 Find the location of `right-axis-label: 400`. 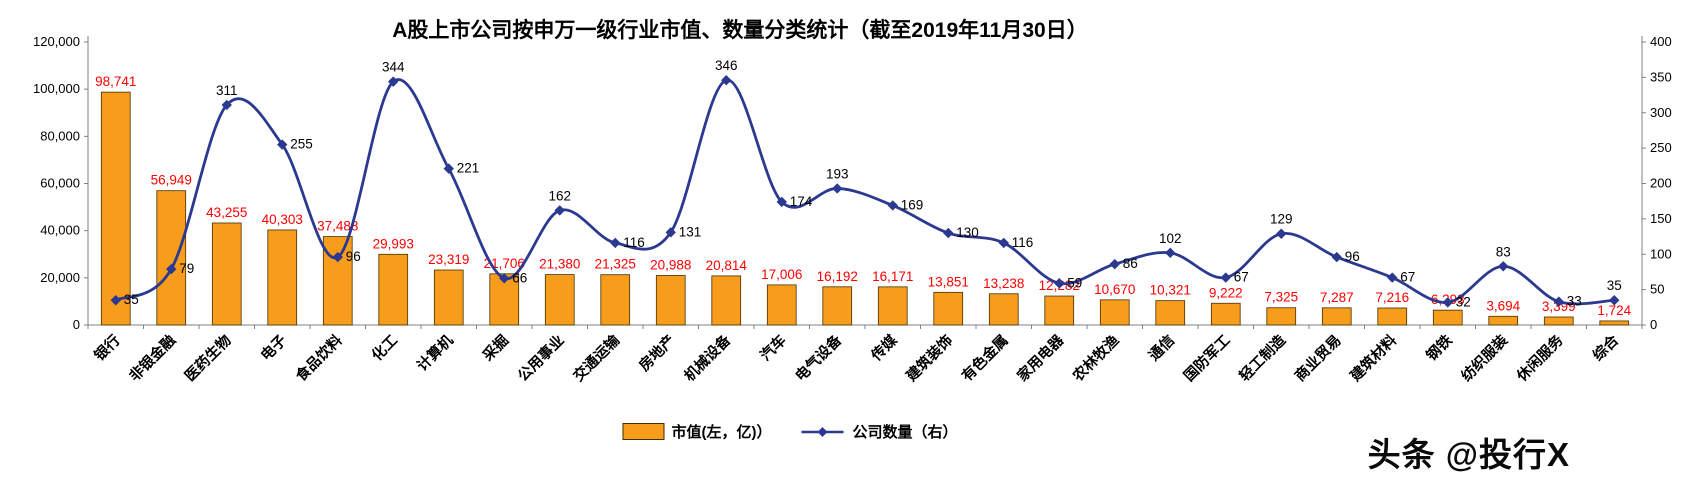

right-axis-label: 400 is located at coordinates (1661, 41).